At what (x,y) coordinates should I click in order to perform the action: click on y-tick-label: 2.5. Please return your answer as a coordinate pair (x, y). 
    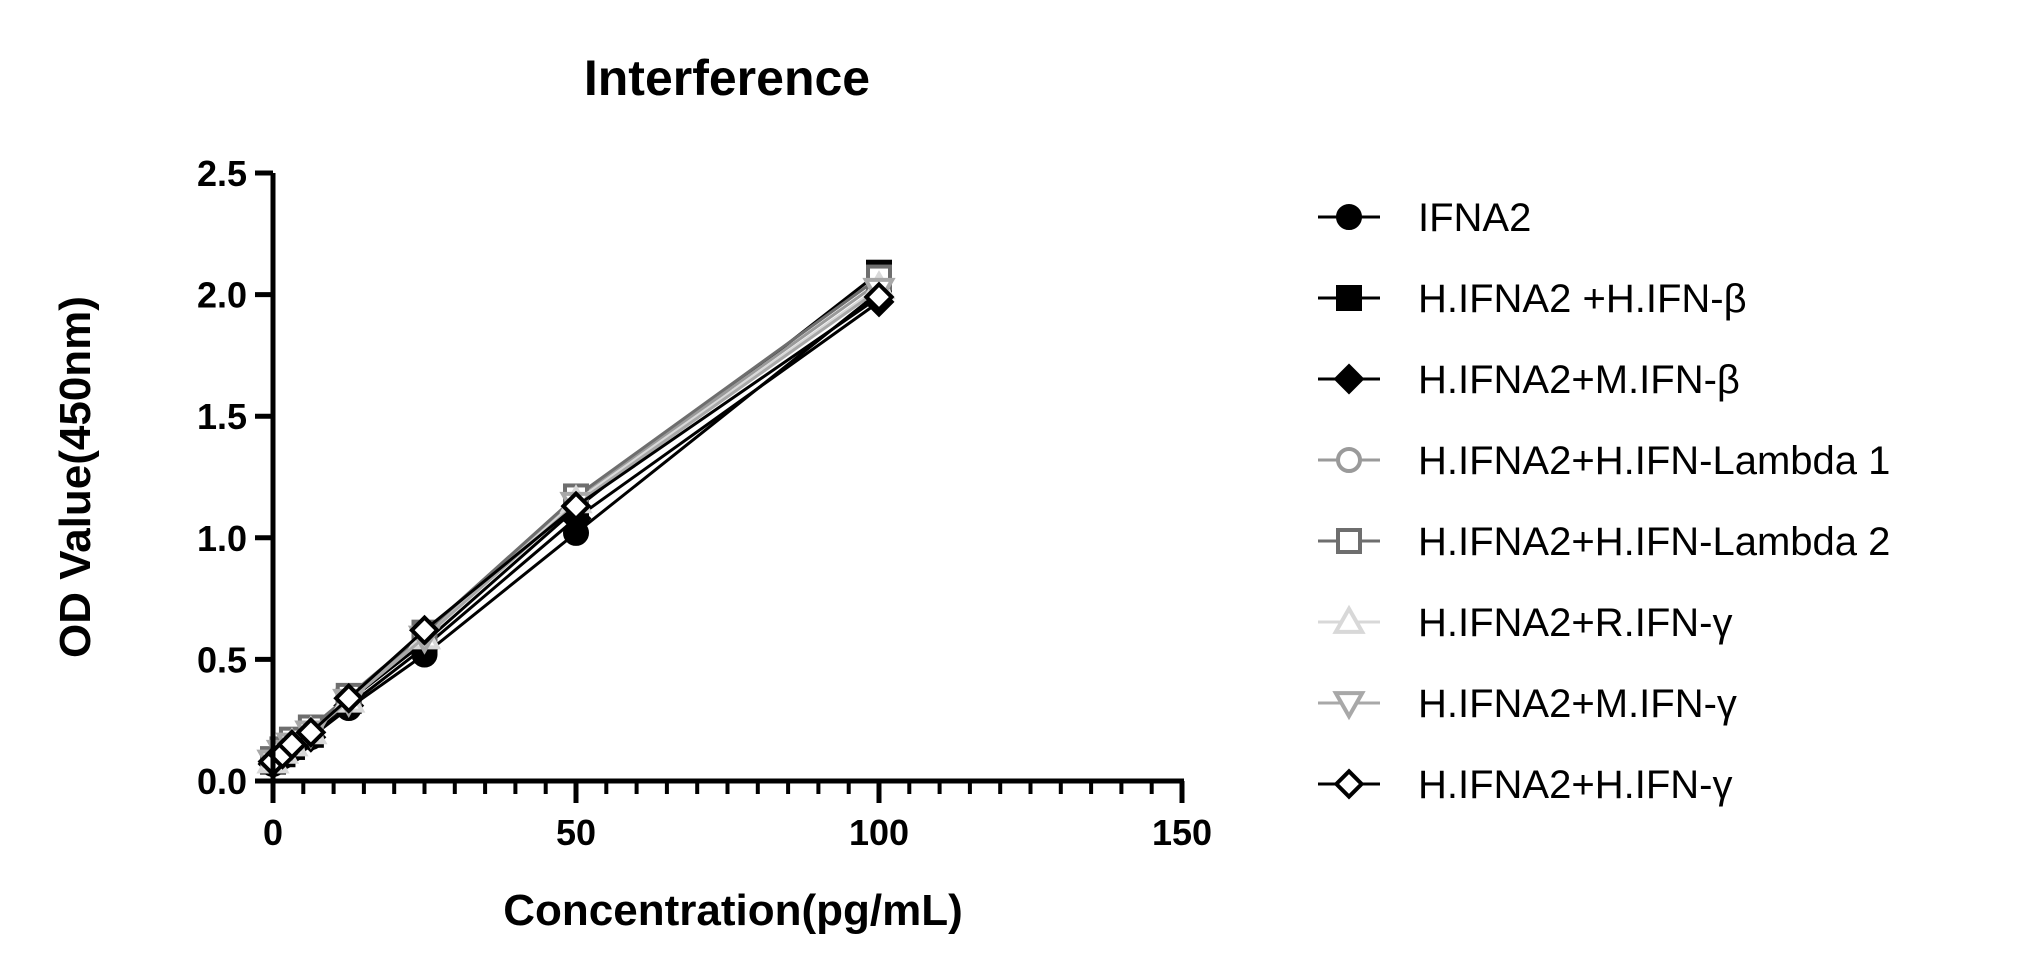
    Looking at the image, I should click on (222, 173).